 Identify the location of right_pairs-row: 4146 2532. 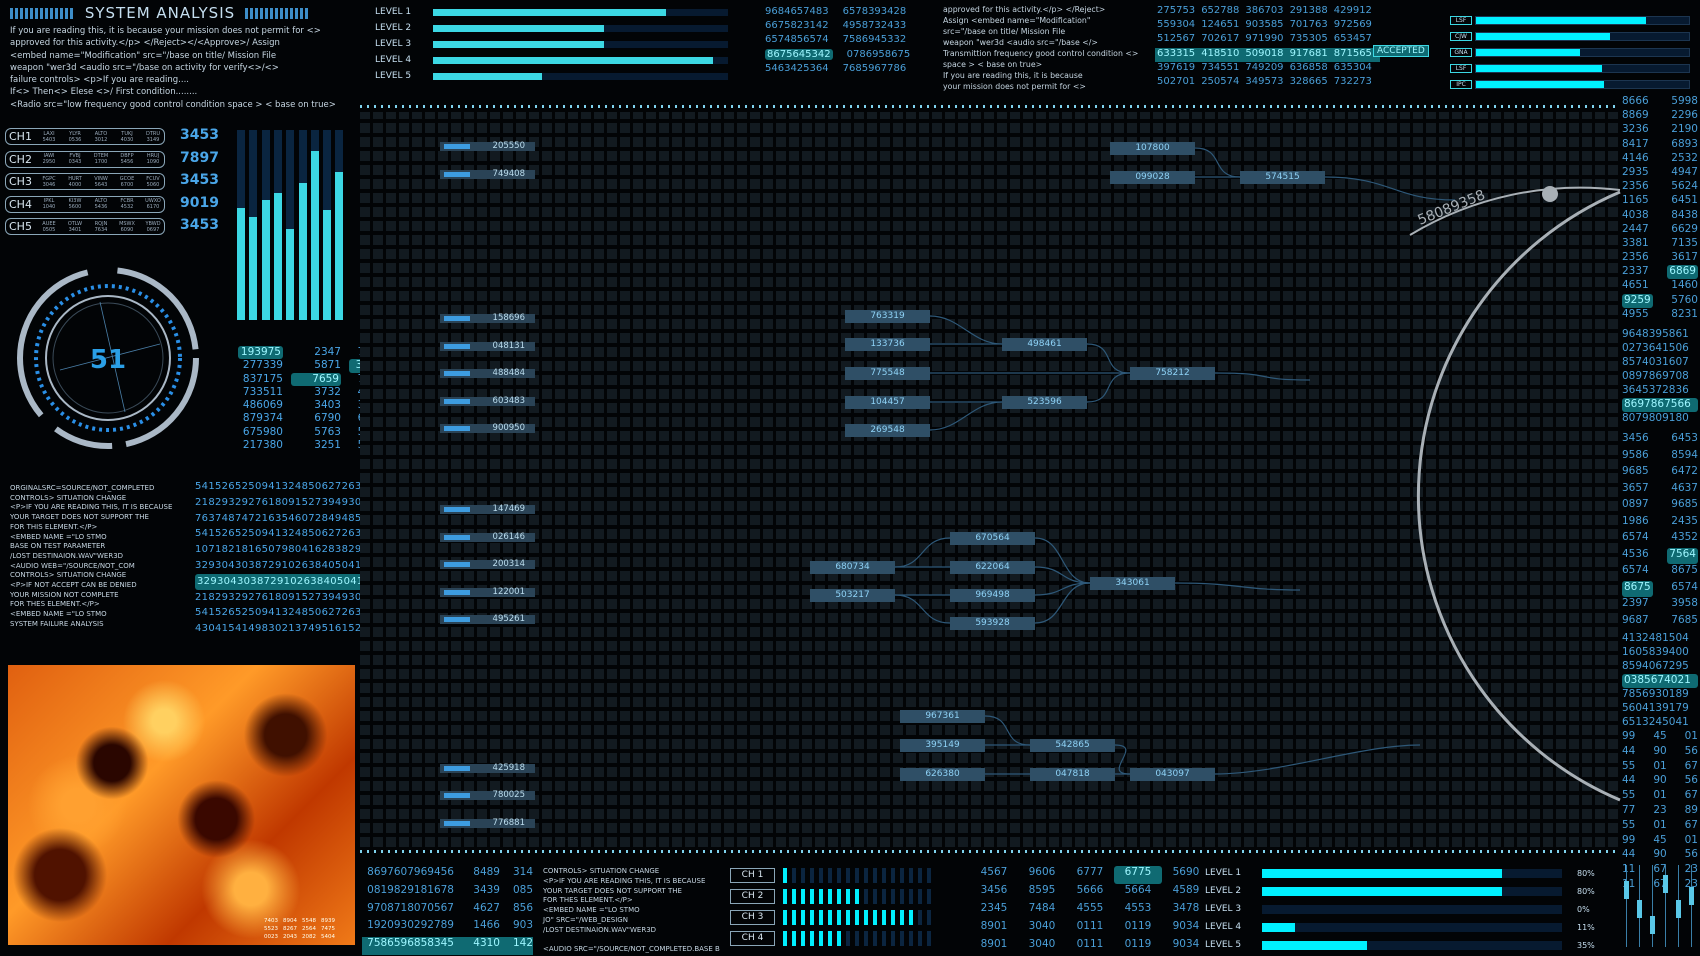
(1660, 159).